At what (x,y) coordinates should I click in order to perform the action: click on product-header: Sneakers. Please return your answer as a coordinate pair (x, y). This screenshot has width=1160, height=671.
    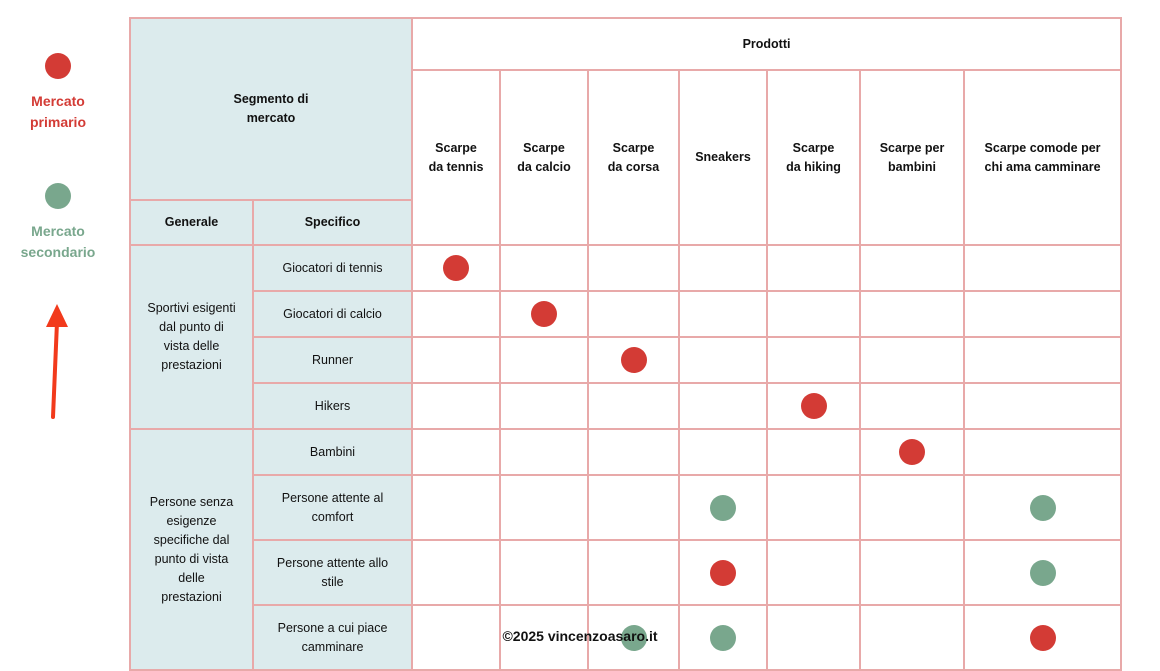
    Looking at the image, I should click on (723, 157).